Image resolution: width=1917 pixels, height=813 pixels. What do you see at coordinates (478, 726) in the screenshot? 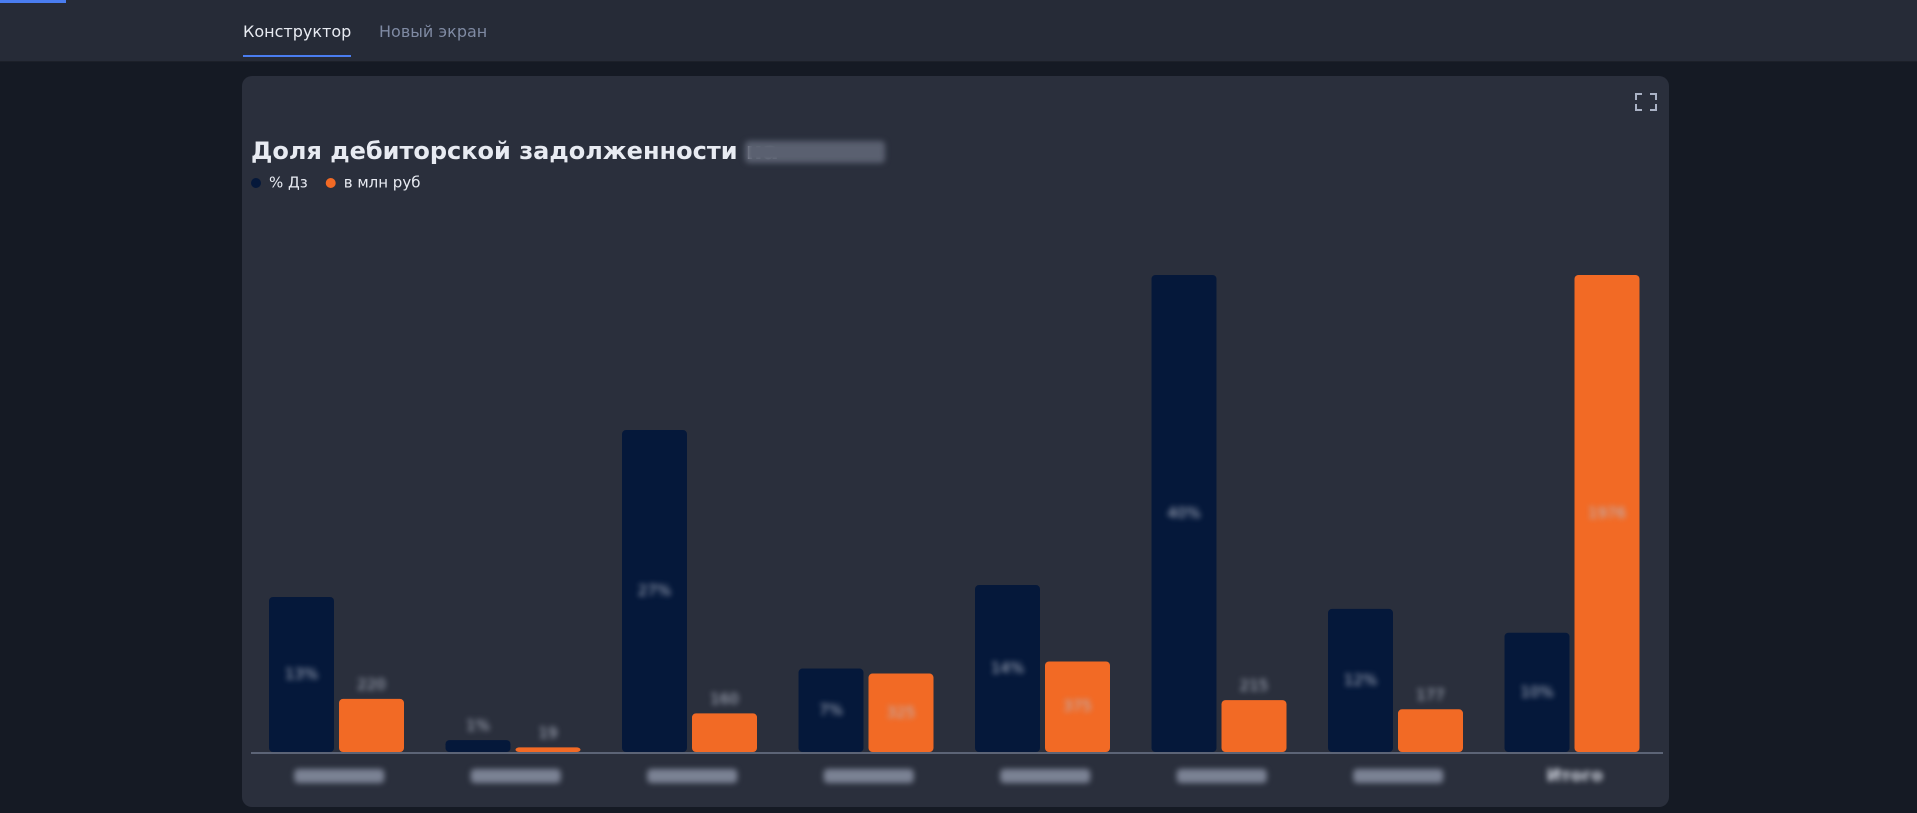
I see `data-label: 1%` at bounding box center [478, 726].